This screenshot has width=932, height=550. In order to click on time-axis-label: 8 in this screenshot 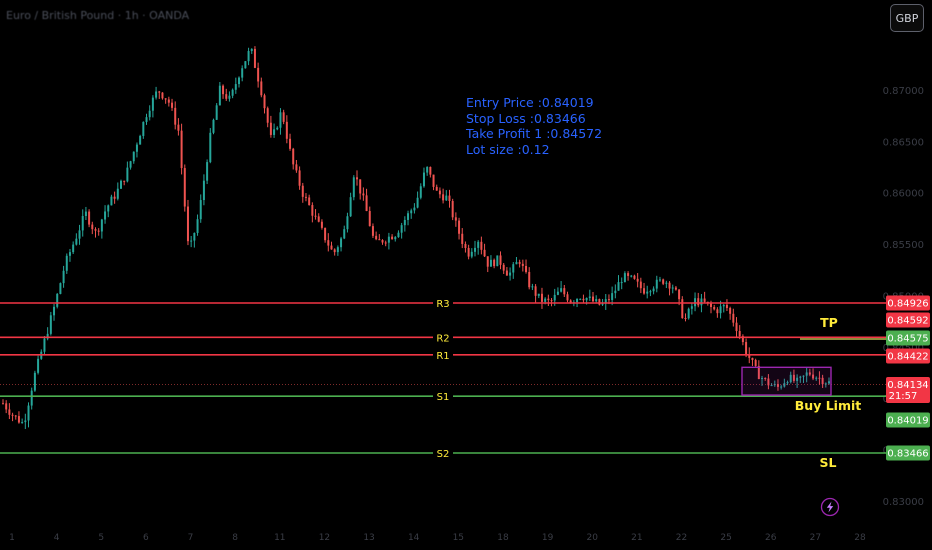, I will do `click(235, 538)`.